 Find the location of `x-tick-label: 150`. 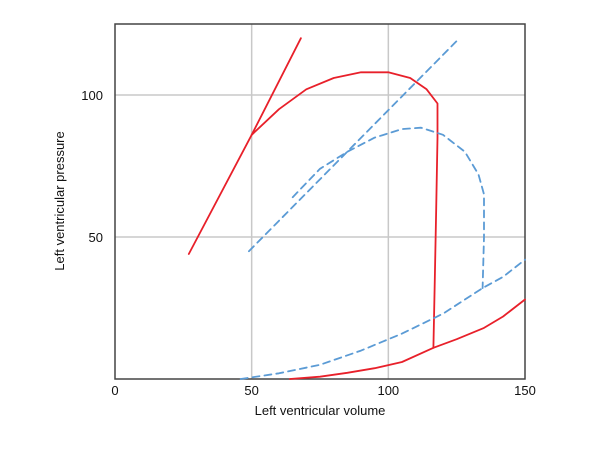

x-tick-label: 150 is located at coordinates (525, 390).